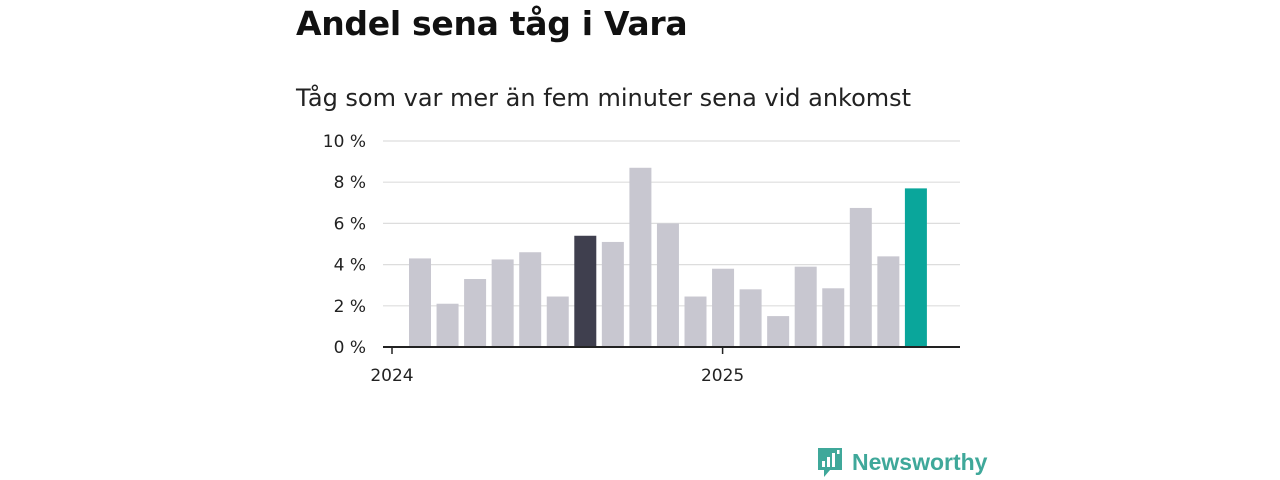 This screenshot has height=480, width=1280. Describe the element at coordinates (492, 23) in the screenshot. I see `chart-title: Andel sena tåg i Vara` at that location.